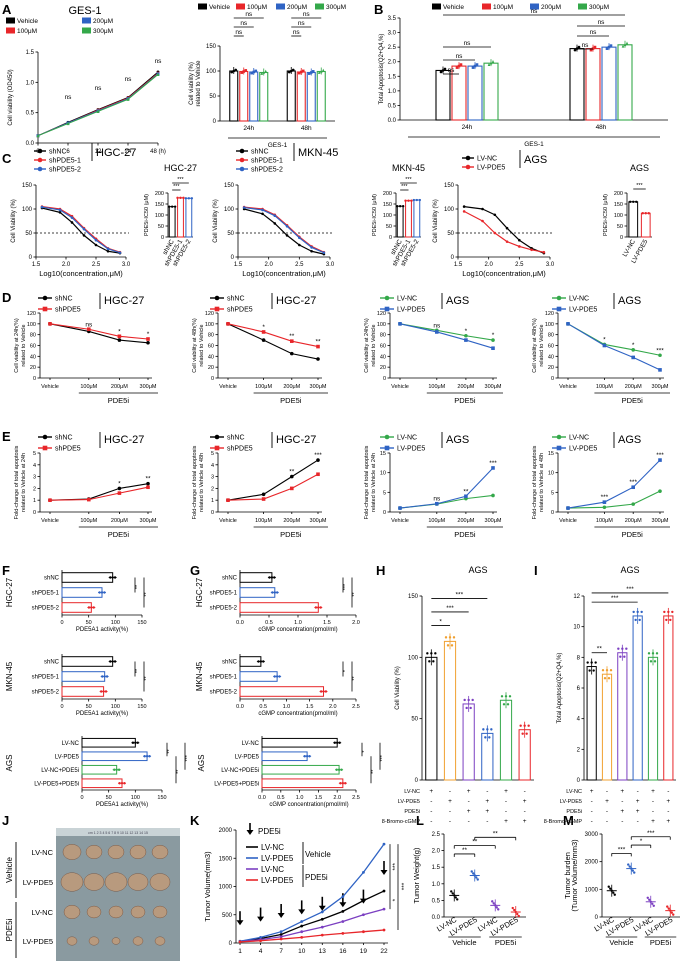  I want to click on tumor, so click(160, 882).